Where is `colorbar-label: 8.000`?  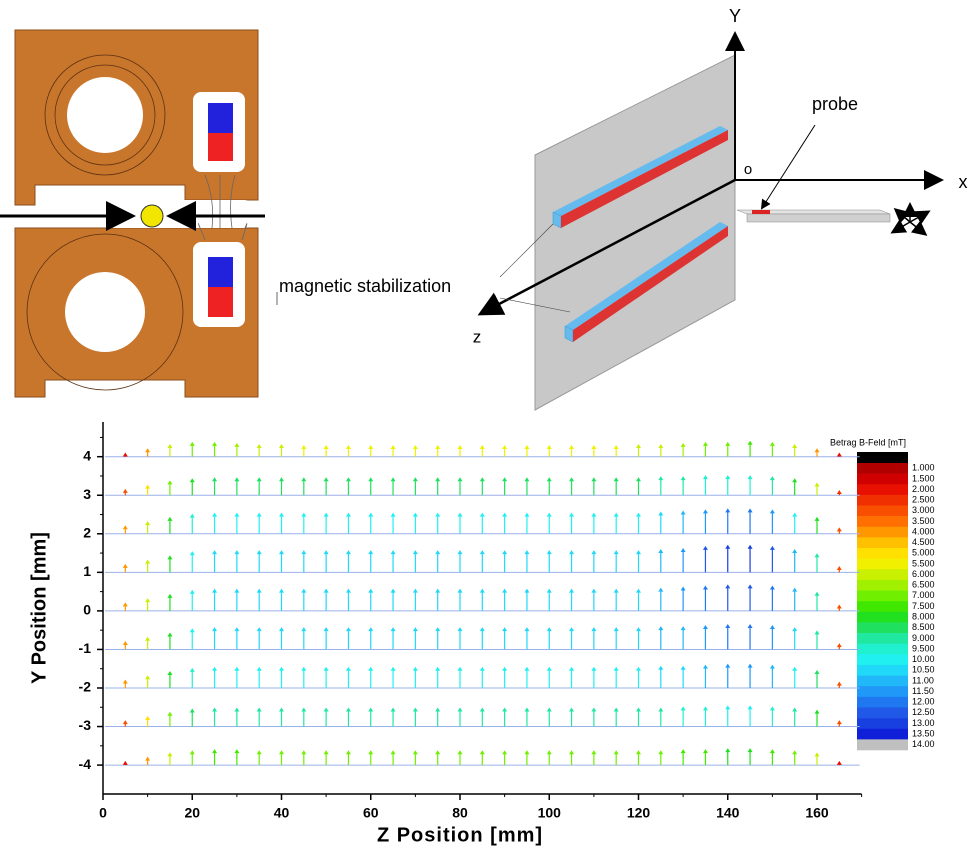
colorbar-label: 8.000 is located at coordinates (923, 617).